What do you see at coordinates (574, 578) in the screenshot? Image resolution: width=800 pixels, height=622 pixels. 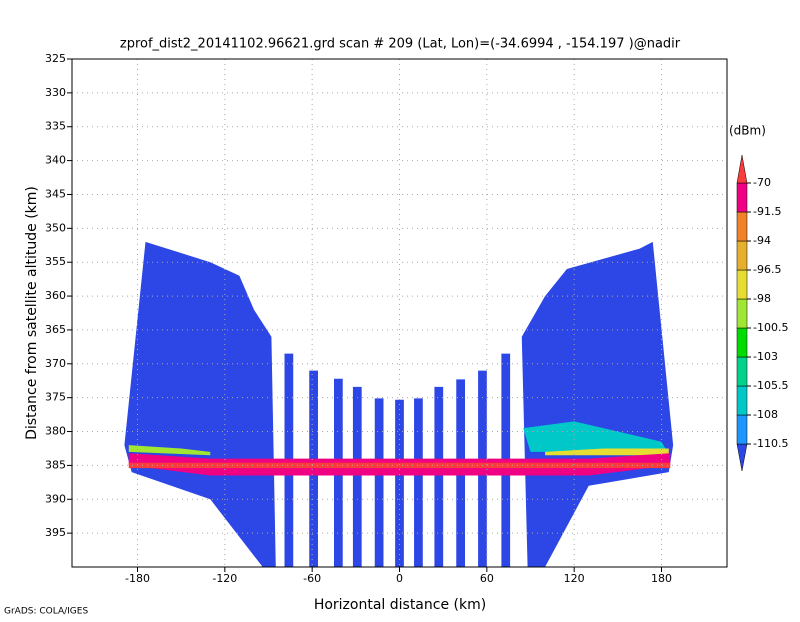 I see `x-tick-label: 120` at bounding box center [574, 578].